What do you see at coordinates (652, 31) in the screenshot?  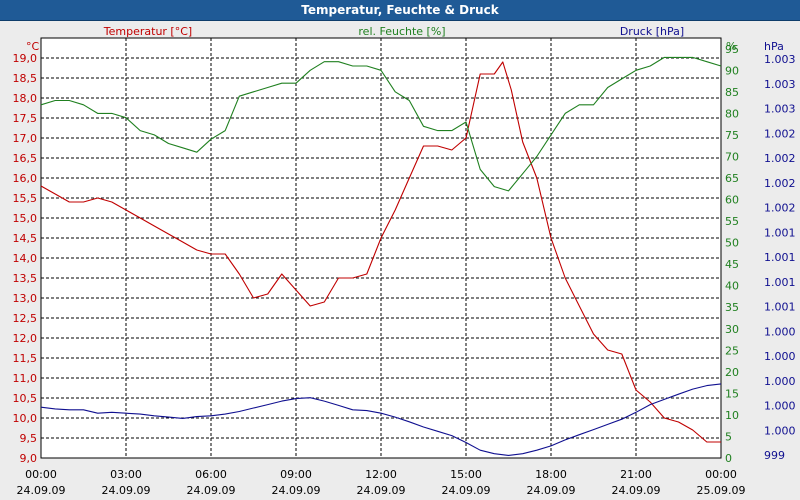 I see `press-axis-label: Druck [hPa]` at bounding box center [652, 31].